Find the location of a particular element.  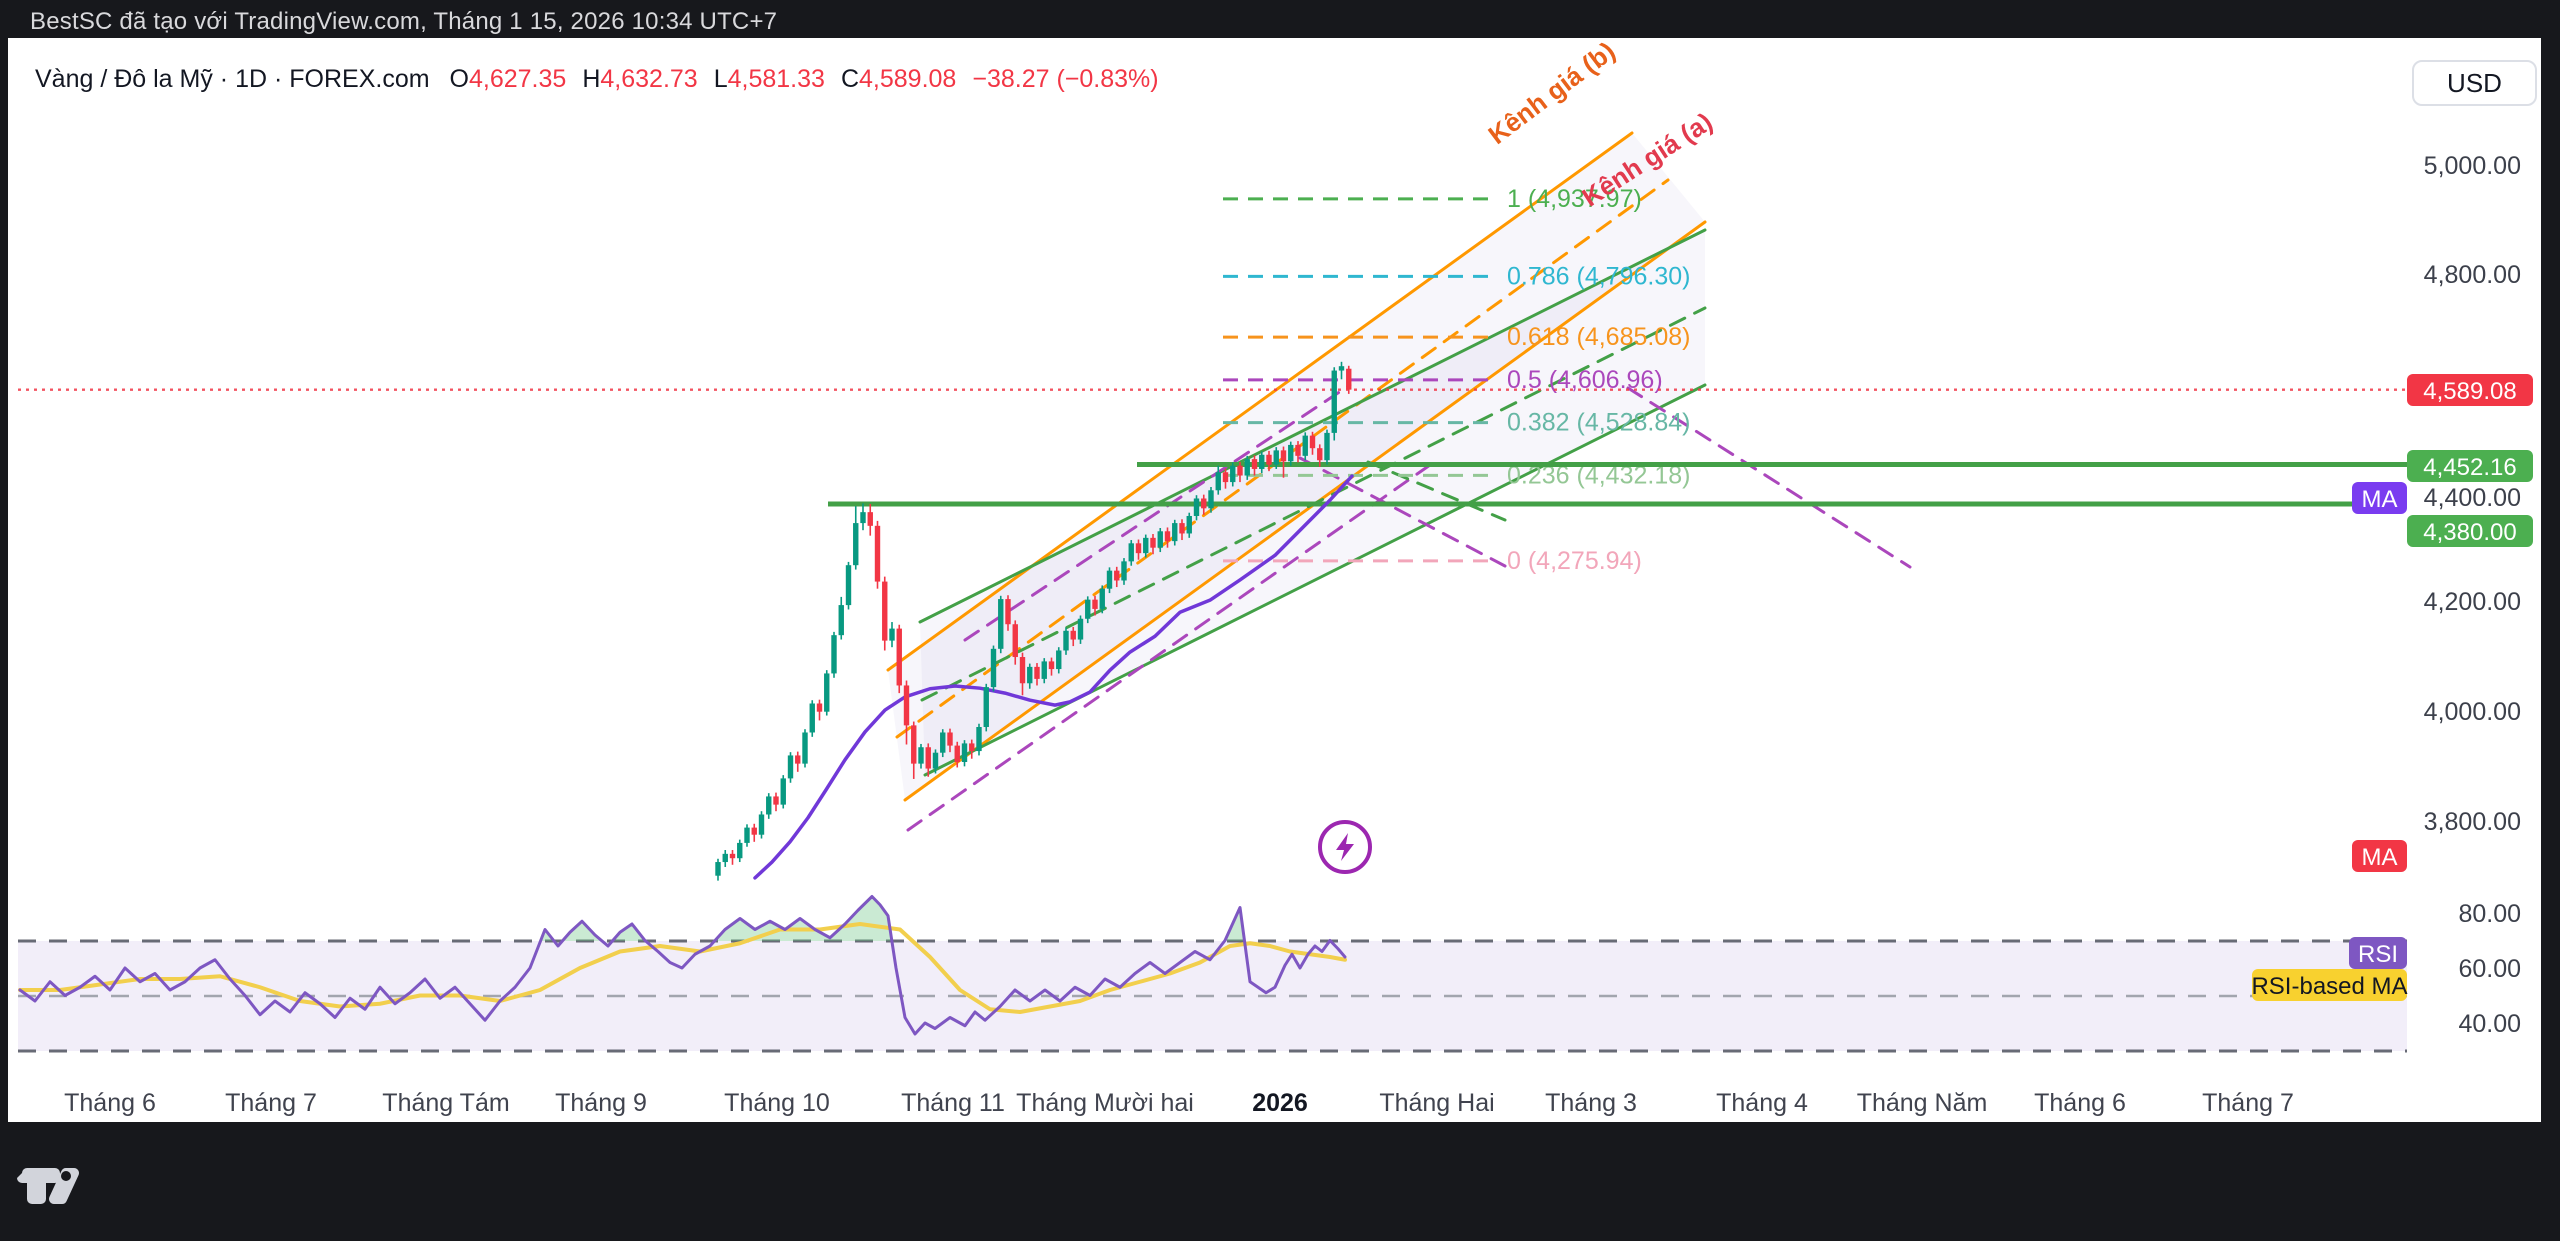

time-axis-label: Tháng 7 is located at coordinates (271, 1103).